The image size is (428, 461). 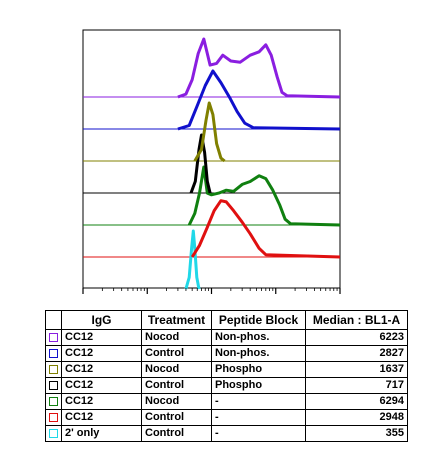 What do you see at coordinates (258, 320) in the screenshot?
I see `header-peptide-block: Peptide Block` at bounding box center [258, 320].